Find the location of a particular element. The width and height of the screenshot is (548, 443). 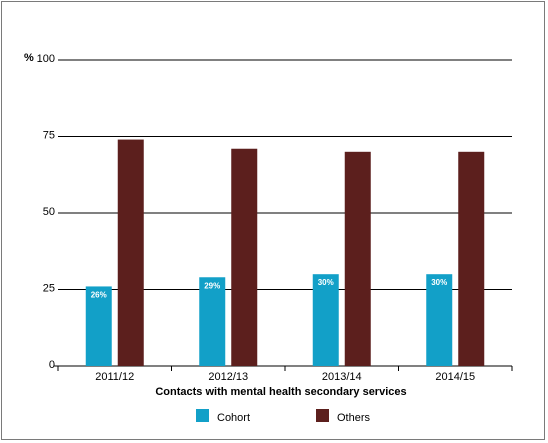

x-tick-label: 2014/15 is located at coordinates (455, 377).